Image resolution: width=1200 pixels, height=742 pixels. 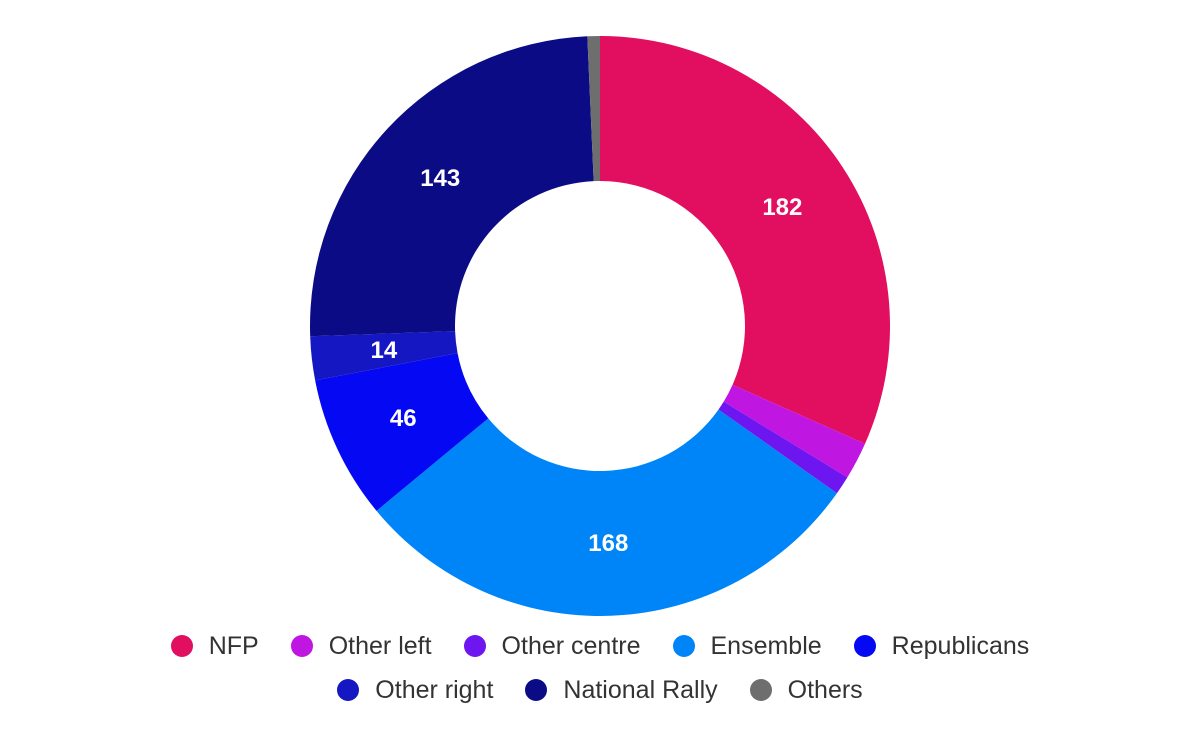 I want to click on legend-item-other-centre: Other centre, so click(x=552, y=645).